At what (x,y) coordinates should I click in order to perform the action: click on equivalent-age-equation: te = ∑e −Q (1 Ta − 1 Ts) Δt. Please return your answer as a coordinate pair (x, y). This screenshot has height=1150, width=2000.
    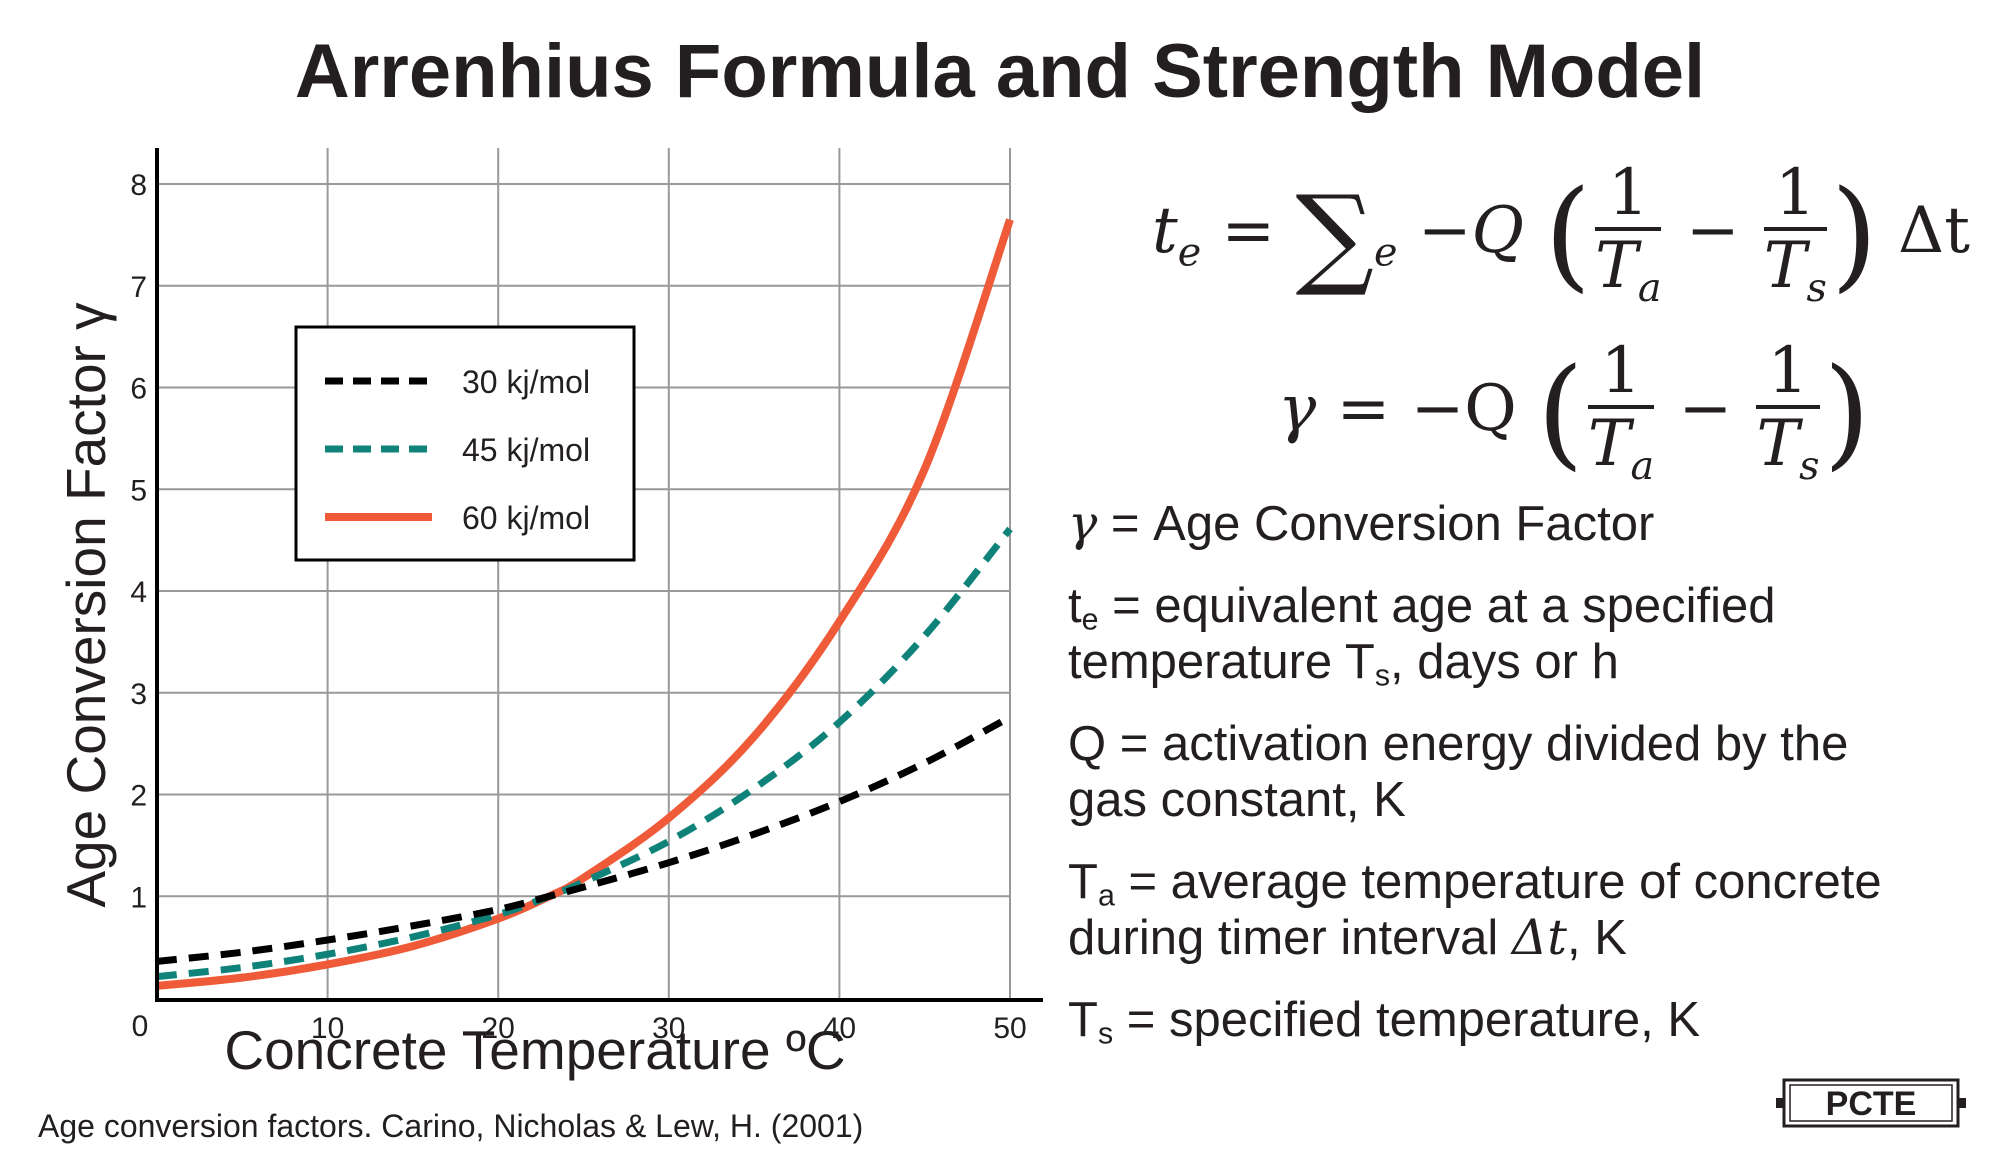
    Looking at the image, I should click on (1561, 234).